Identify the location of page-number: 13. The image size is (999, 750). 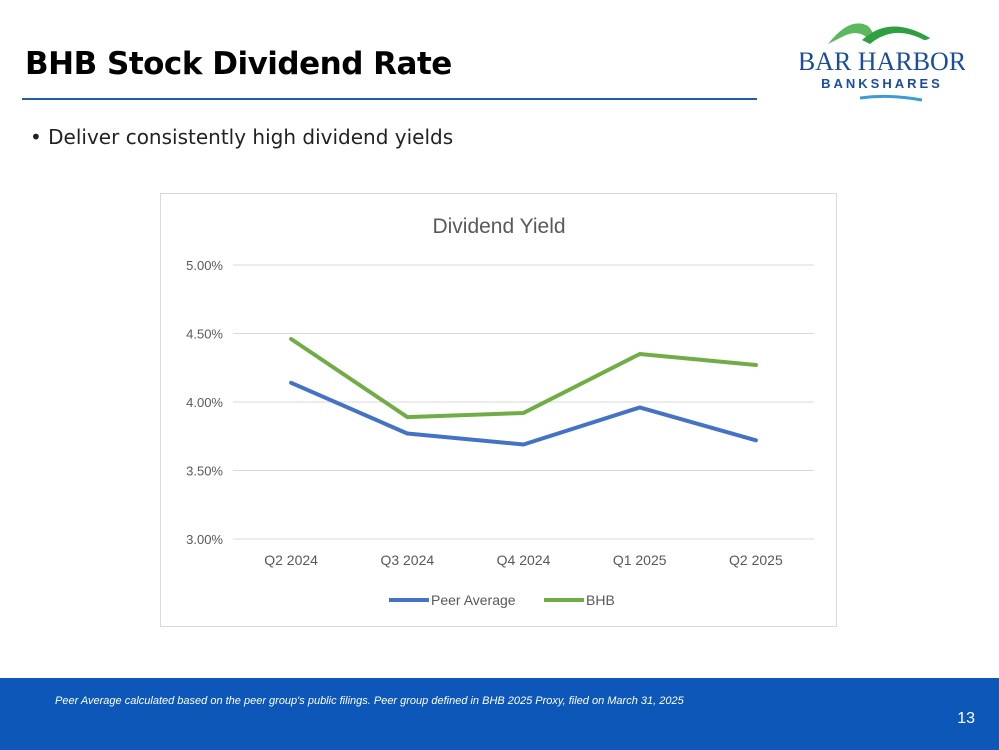
(966, 718).